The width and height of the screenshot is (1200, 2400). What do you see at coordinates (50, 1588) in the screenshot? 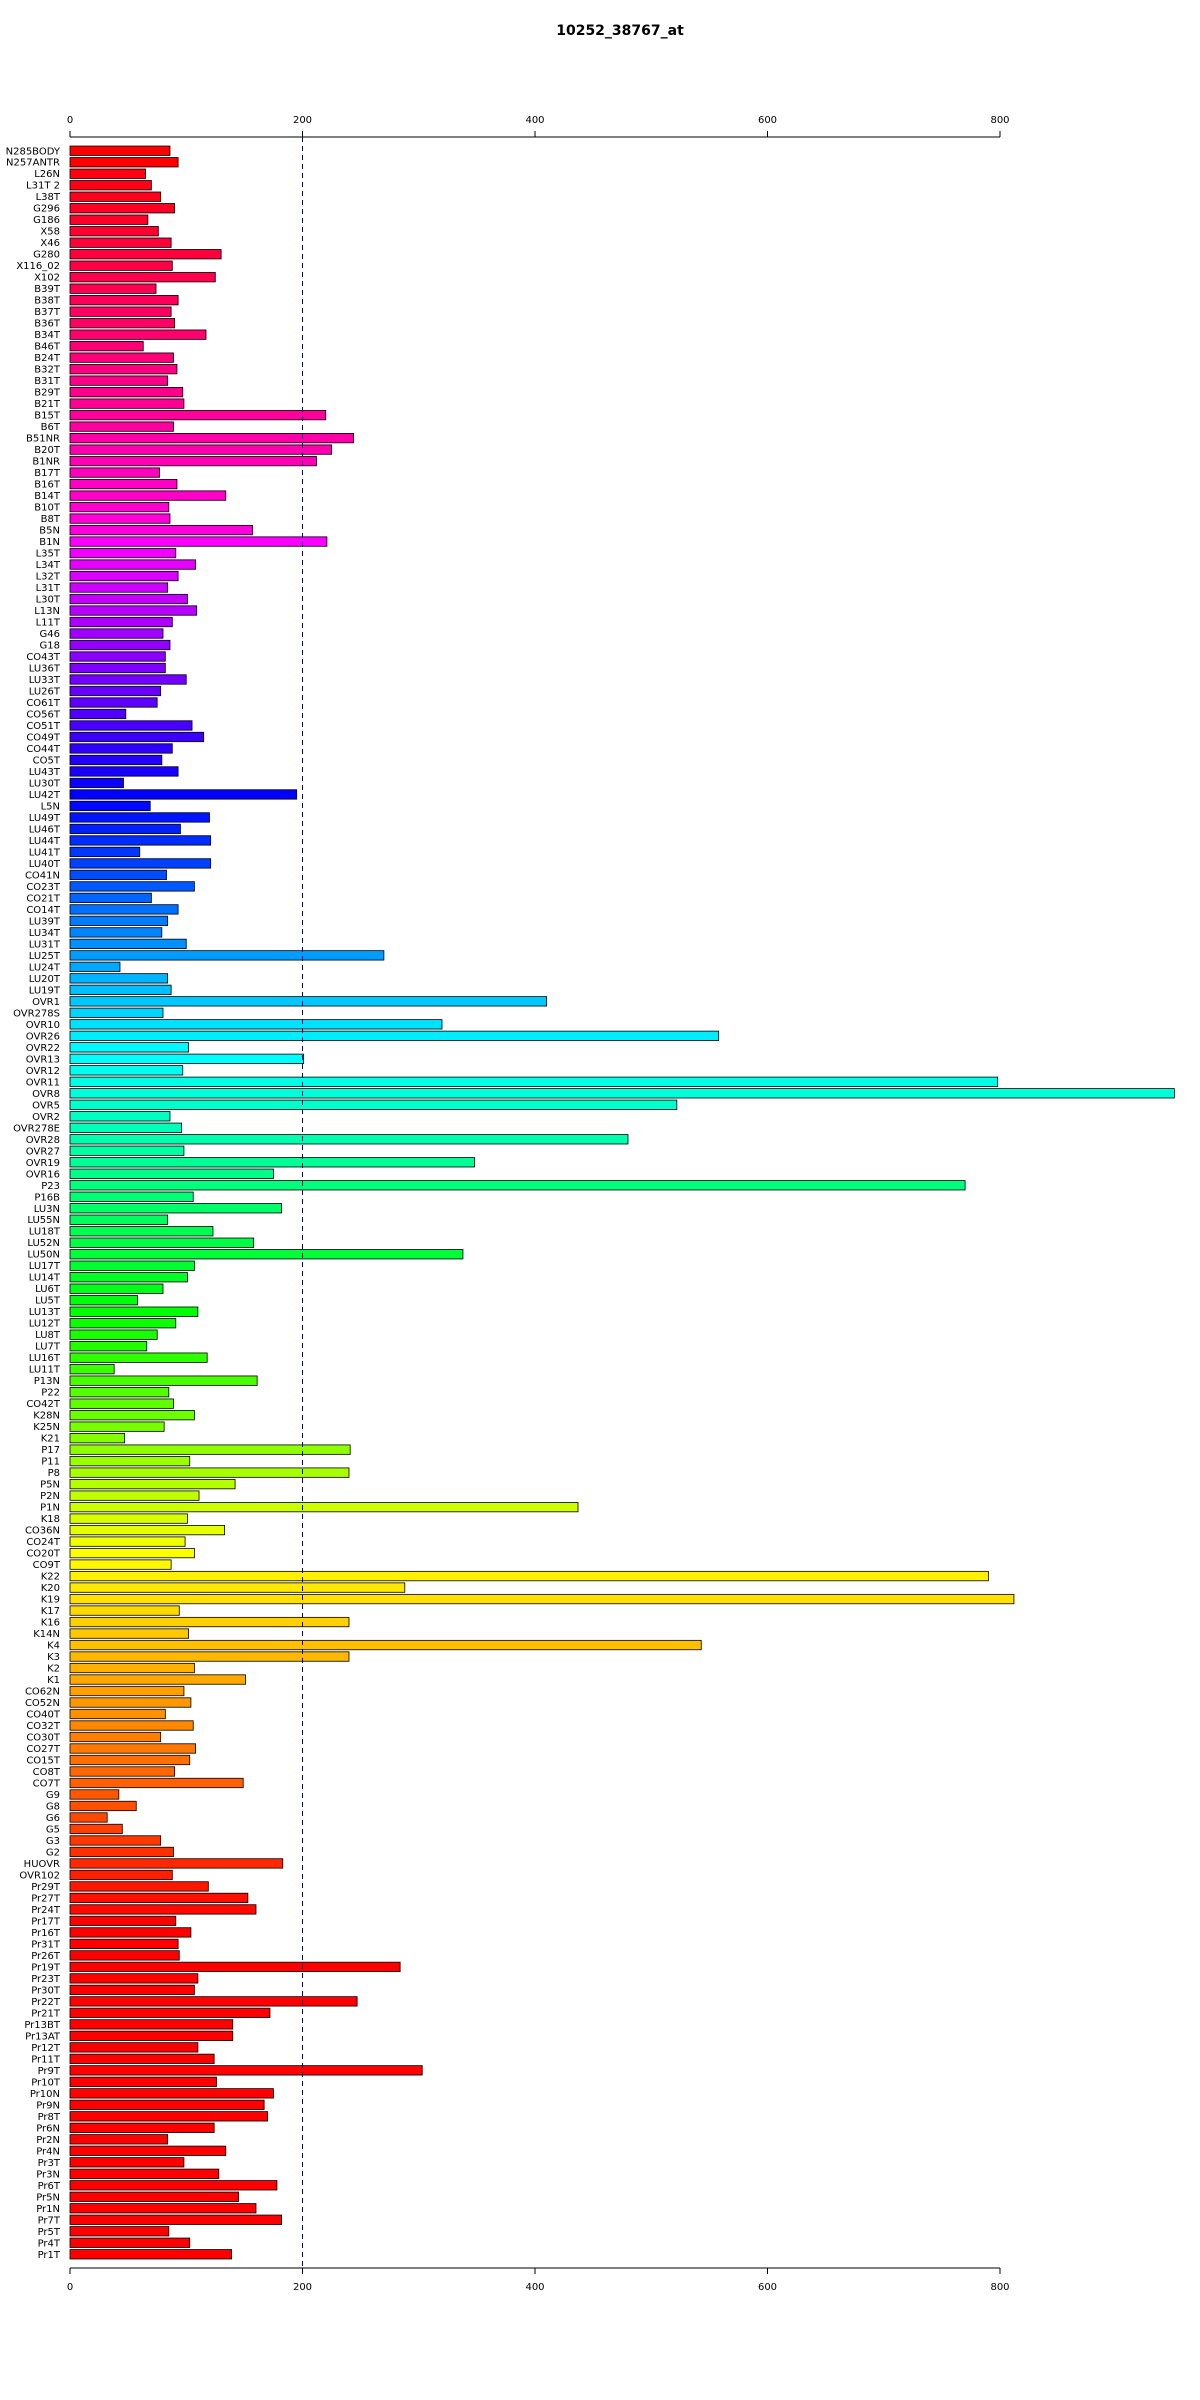
I see `category-label: K20` at bounding box center [50, 1588].